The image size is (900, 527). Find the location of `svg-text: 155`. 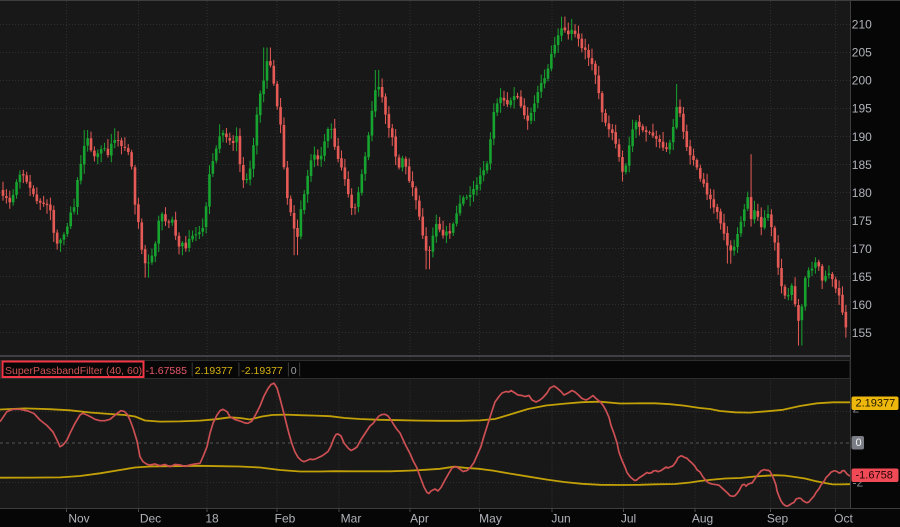

svg-text: 155 is located at coordinates (862, 333).